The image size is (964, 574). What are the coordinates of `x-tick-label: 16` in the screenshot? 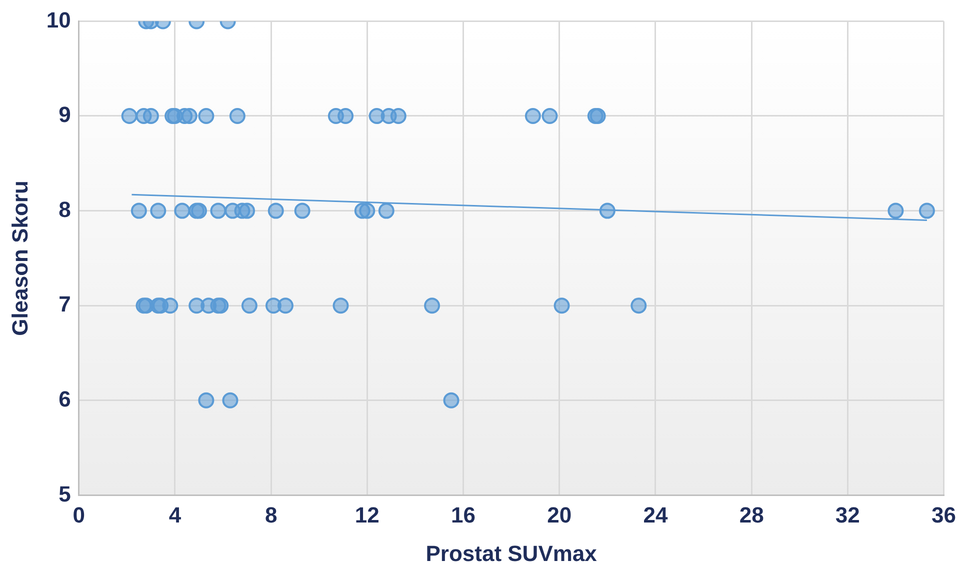 It's located at (463, 515).